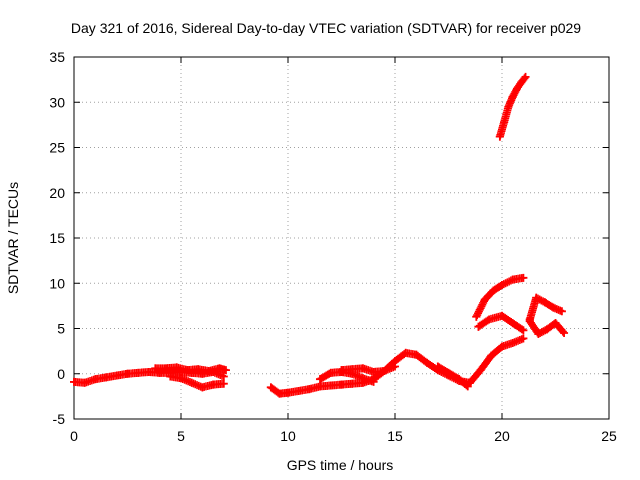 The image size is (640, 480). What do you see at coordinates (74, 436) in the screenshot?
I see `x-tick-label: 0` at bounding box center [74, 436].